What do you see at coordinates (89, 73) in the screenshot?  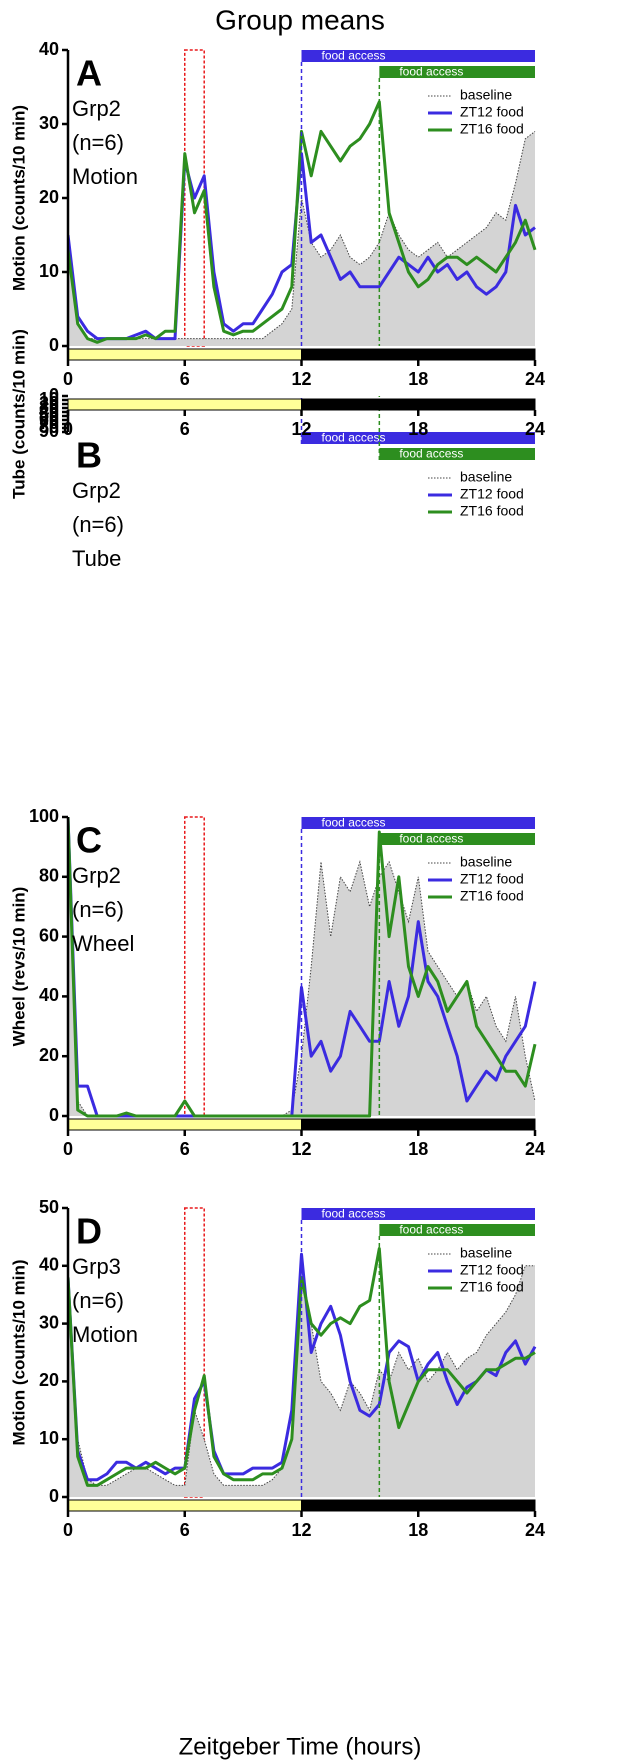 I see `panel-label: A` at bounding box center [89, 73].